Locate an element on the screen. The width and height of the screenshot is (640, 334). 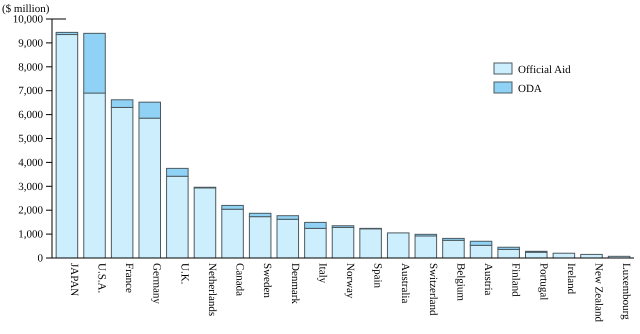
x-tick-label: Italy is located at coordinates (322, 273).